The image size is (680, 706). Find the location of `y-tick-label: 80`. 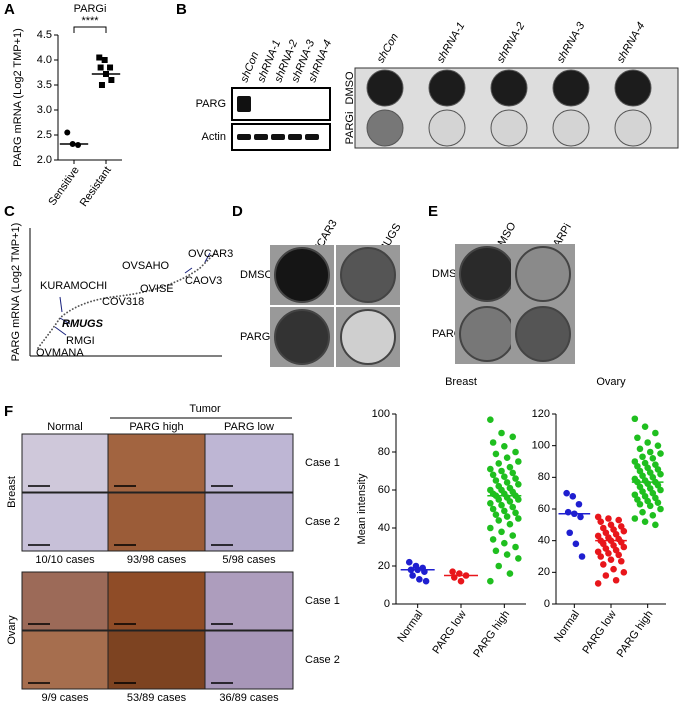

y-tick-label: 80 is located at coordinates (544, 477).